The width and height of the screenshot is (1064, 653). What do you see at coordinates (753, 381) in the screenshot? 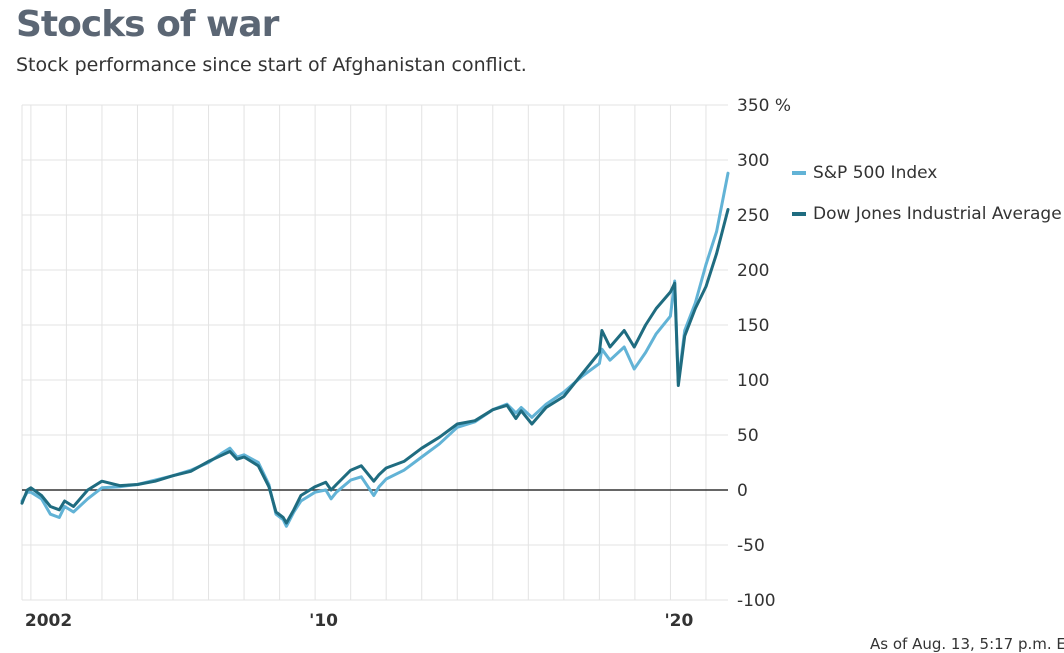
I see `y-tick-label: 100` at bounding box center [753, 381].